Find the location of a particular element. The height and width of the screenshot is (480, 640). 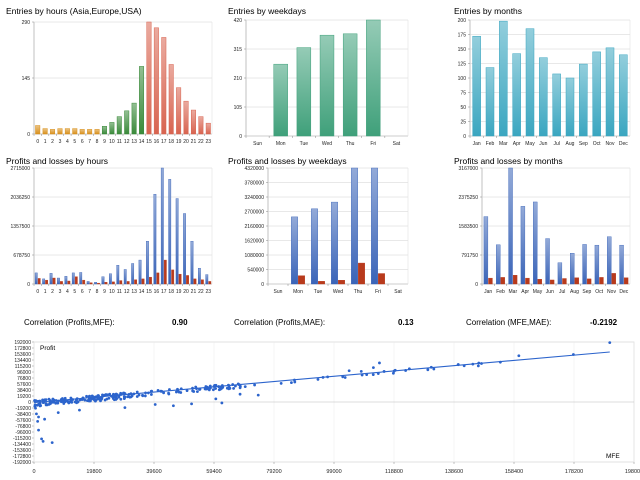

y-tick-label: 791750 is located at coordinates (469, 256).